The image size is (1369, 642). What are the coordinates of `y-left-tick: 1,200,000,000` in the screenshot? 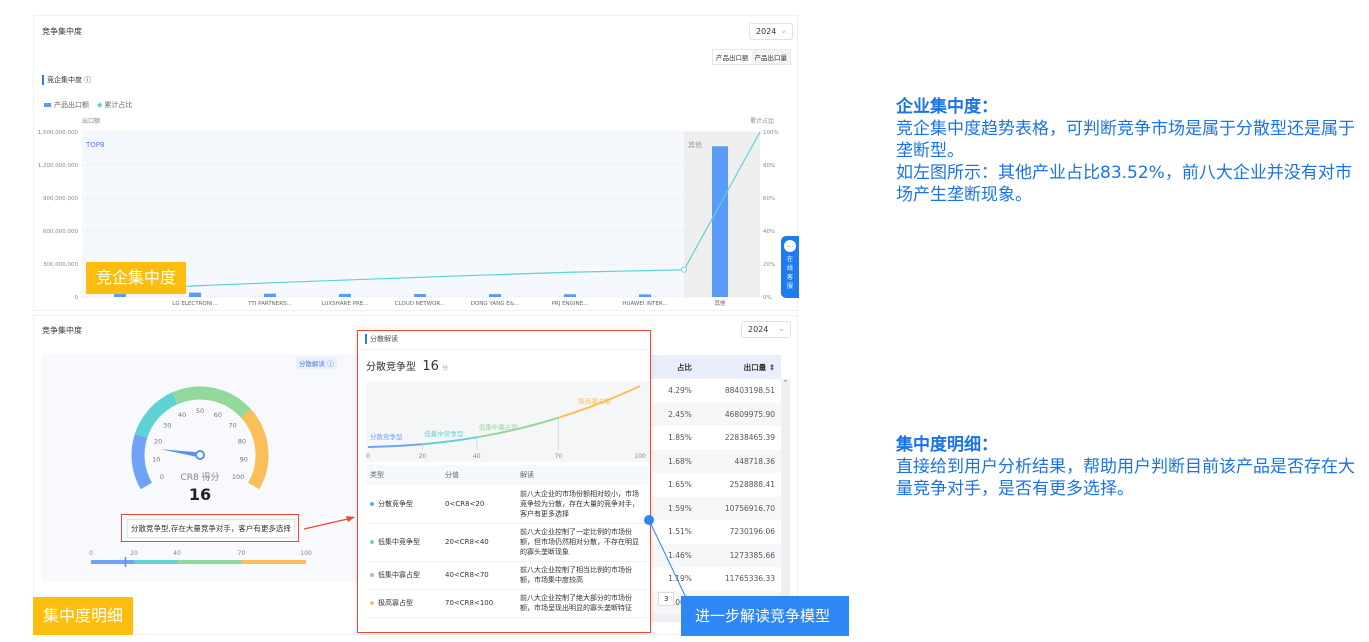 It's located at (58, 166).